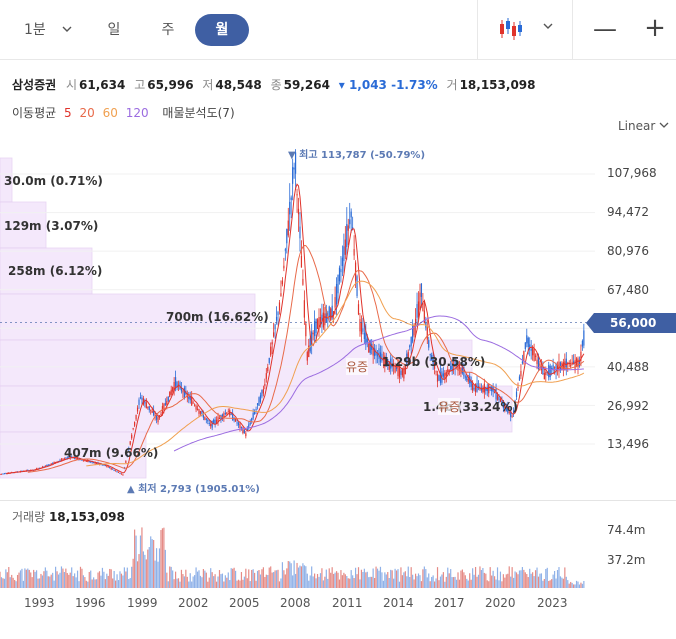 This screenshot has height=639, width=676. What do you see at coordinates (114, 30) in the screenshot?
I see `timeframe-day-tab: 일` at bounding box center [114, 30].